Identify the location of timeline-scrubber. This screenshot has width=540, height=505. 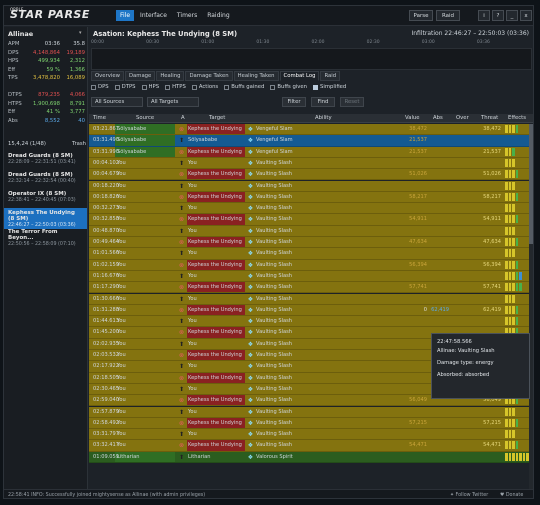
(311, 59).